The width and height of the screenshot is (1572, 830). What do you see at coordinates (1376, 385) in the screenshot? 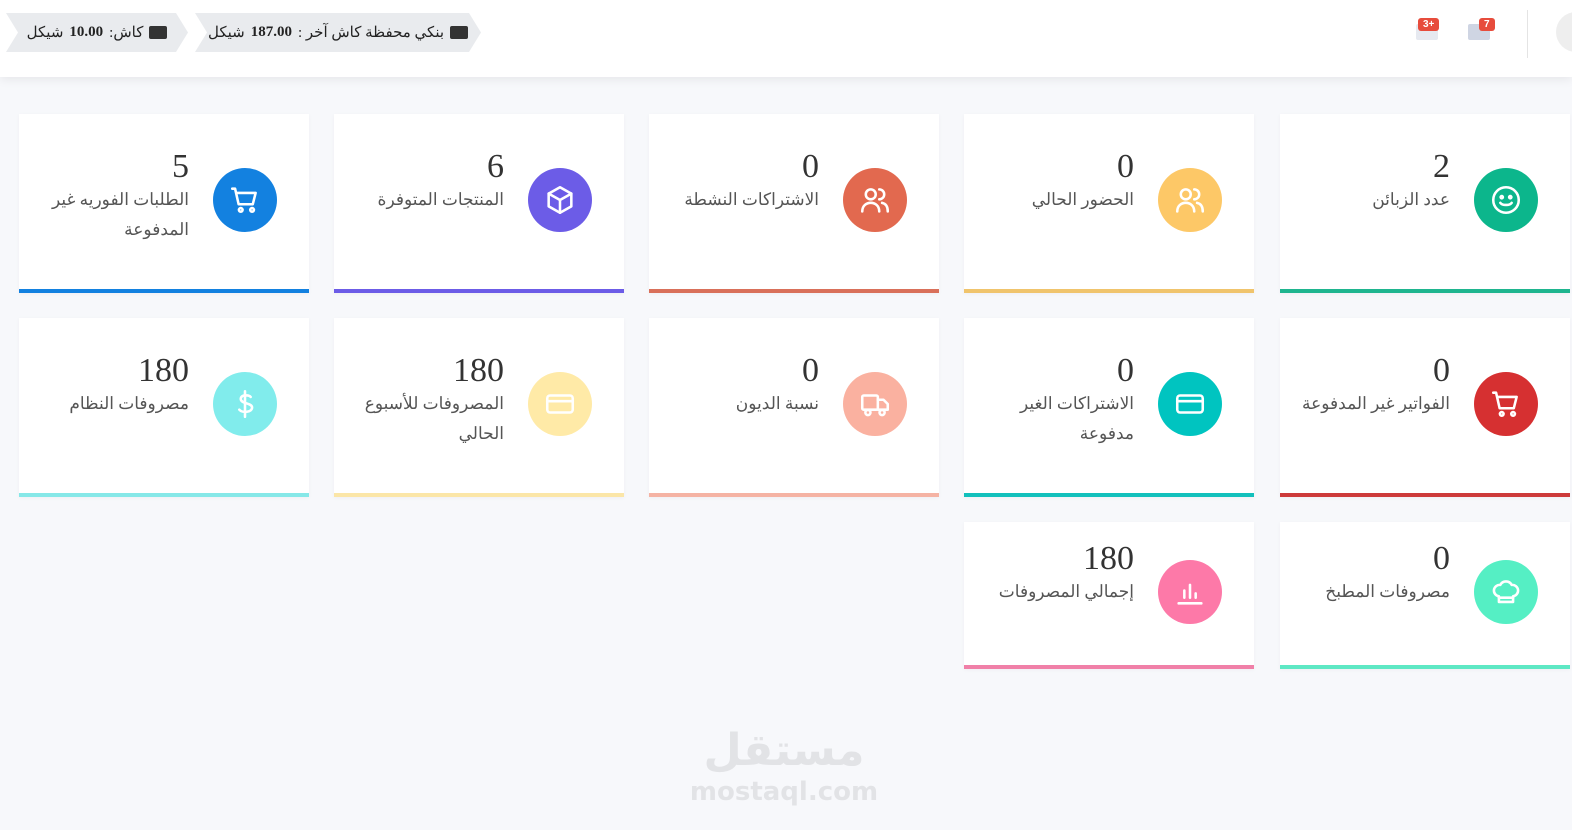
I see `stat-text: 0 الفواتير غير المدفوعة` at bounding box center [1376, 385].